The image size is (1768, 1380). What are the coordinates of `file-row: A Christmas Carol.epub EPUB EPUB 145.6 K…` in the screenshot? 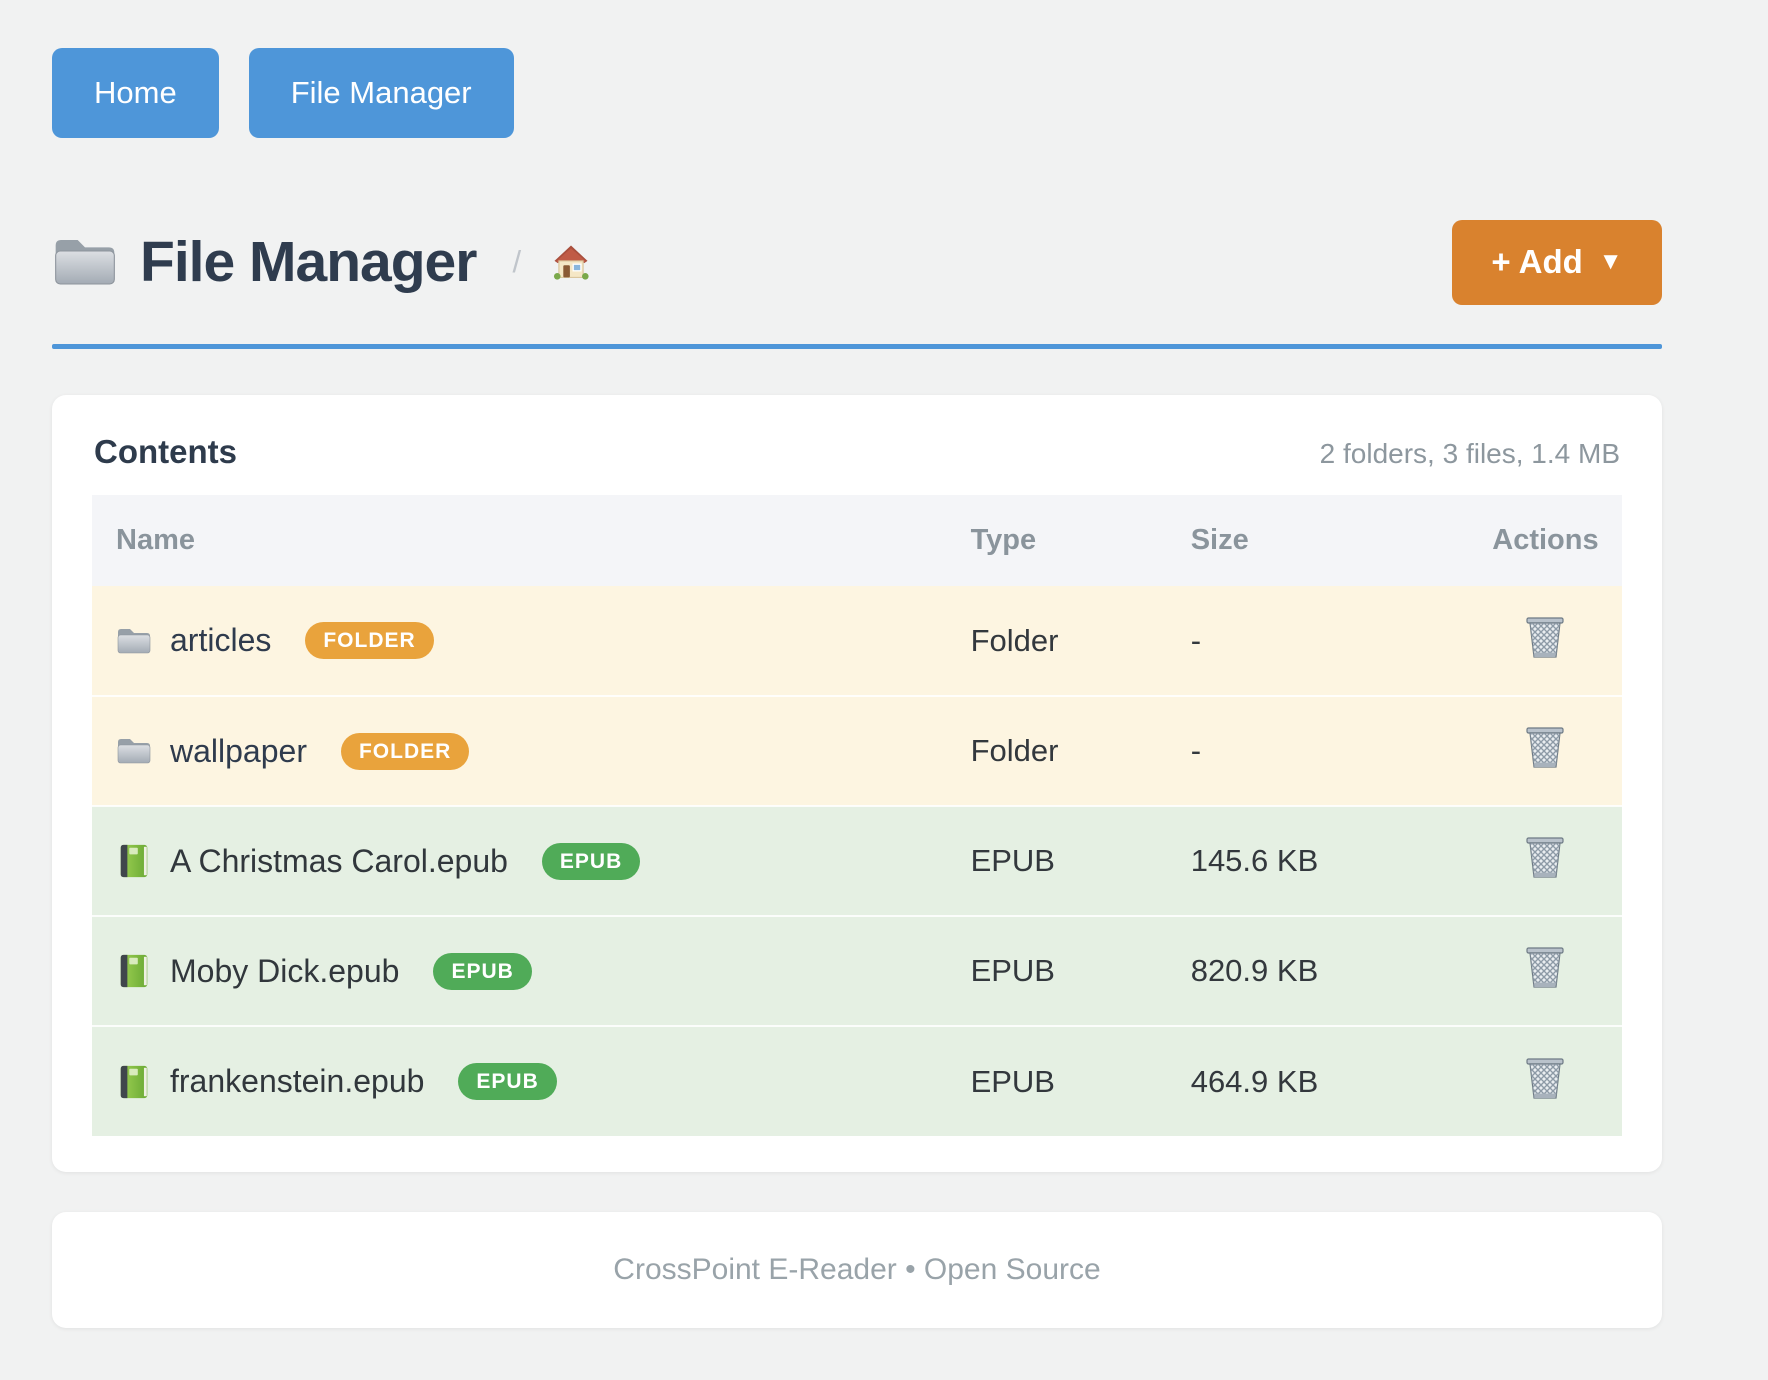 It's located at (857, 861).